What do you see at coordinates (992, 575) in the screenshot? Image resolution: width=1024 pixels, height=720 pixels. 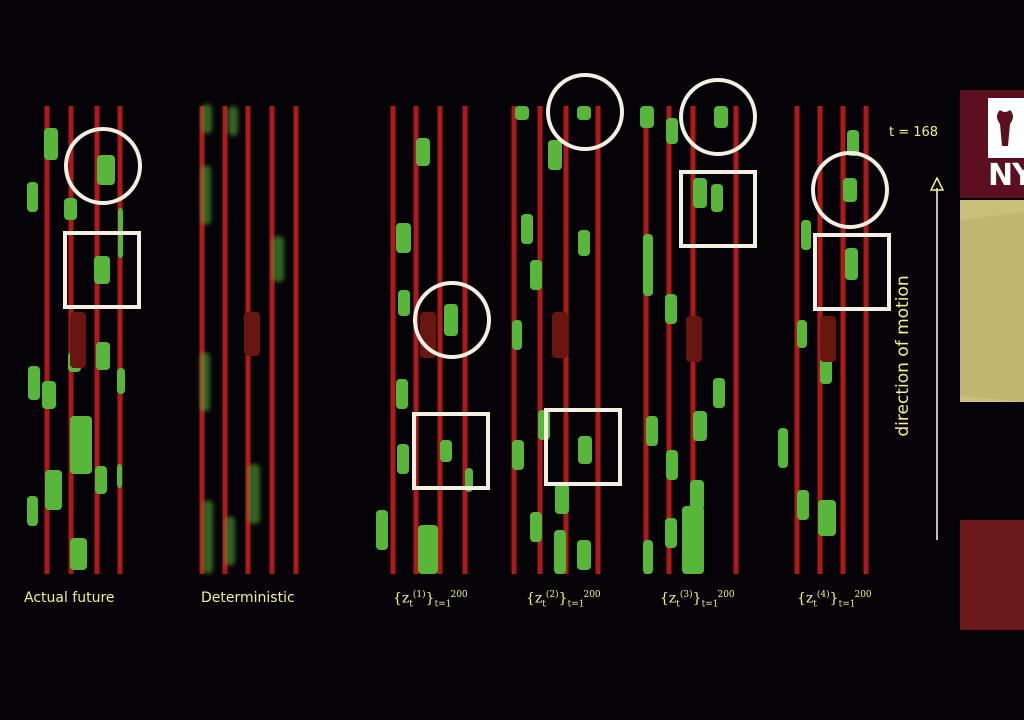 I see `video-thumbnail-bottom` at bounding box center [992, 575].